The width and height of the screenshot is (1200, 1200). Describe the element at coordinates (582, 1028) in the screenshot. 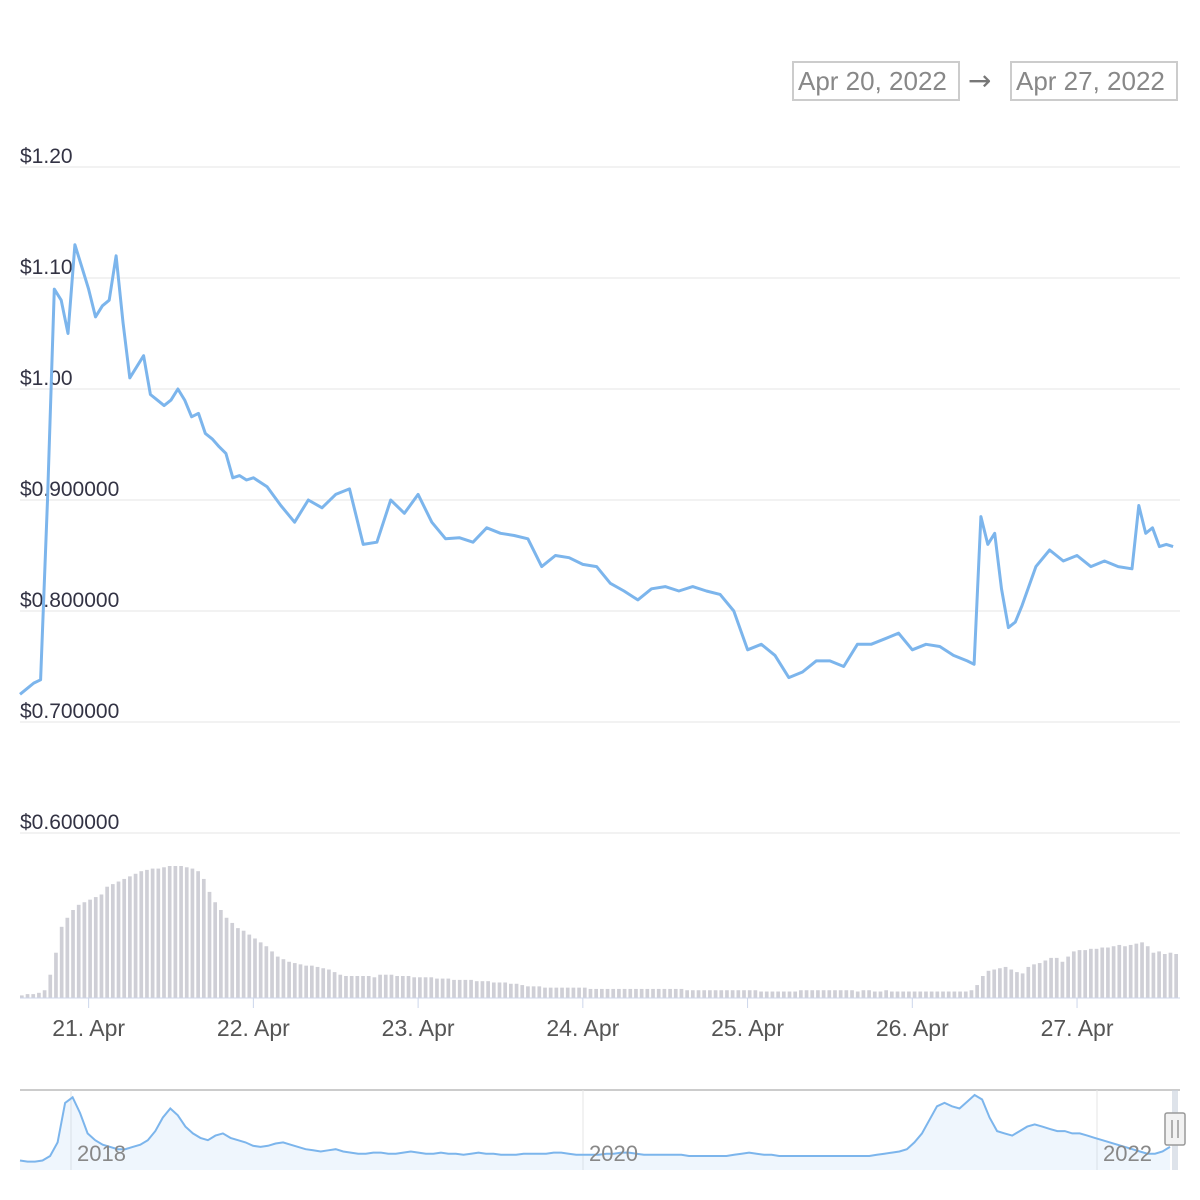

I see `x-tick-label: 24. Apr` at that location.